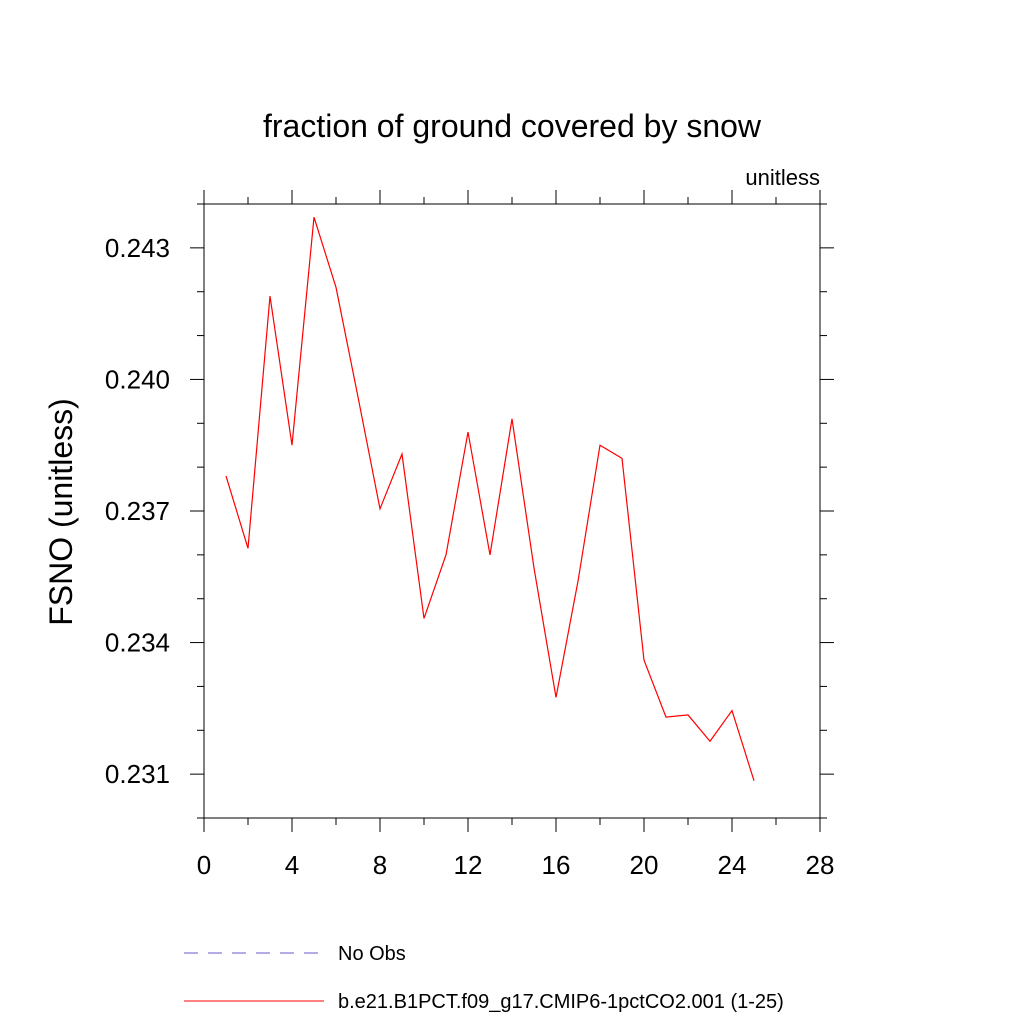 Image resolution: width=1024 pixels, height=1024 pixels. I want to click on chart-title: fraction of ground covered by snow, so click(512, 126).